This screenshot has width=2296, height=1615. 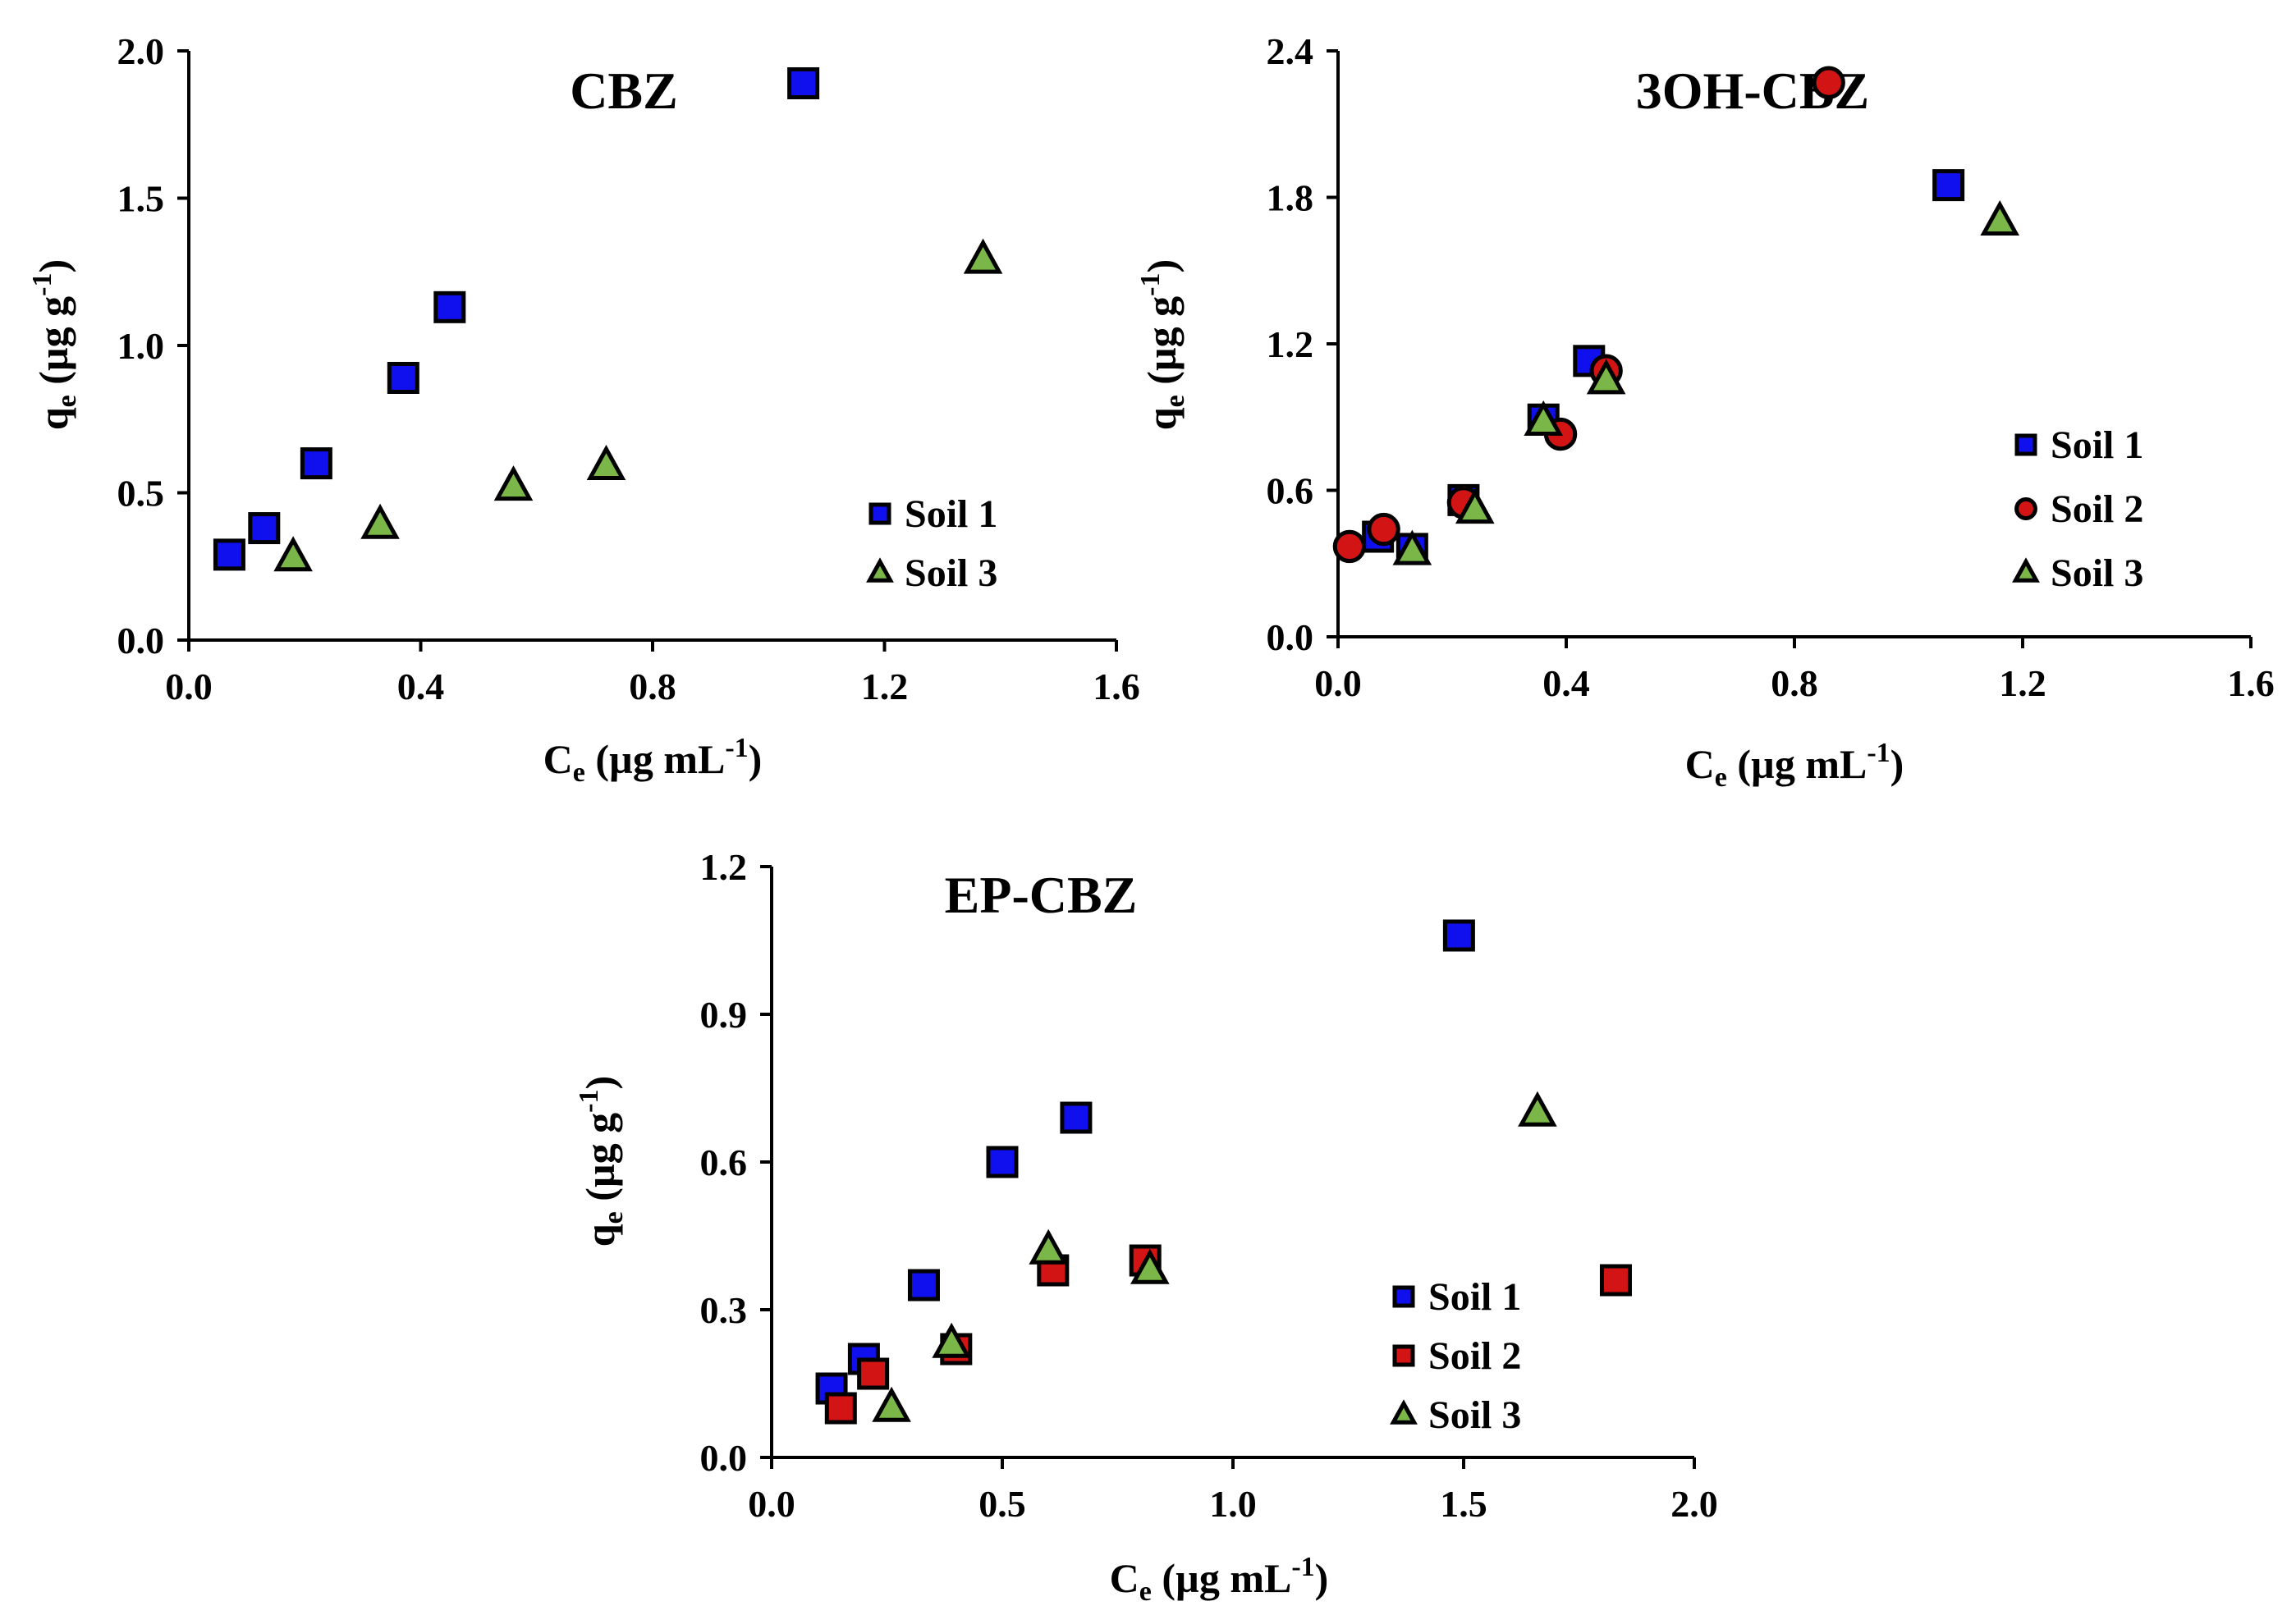 What do you see at coordinates (141, 199) in the screenshot?
I see `y-tick-label: 1.5` at bounding box center [141, 199].